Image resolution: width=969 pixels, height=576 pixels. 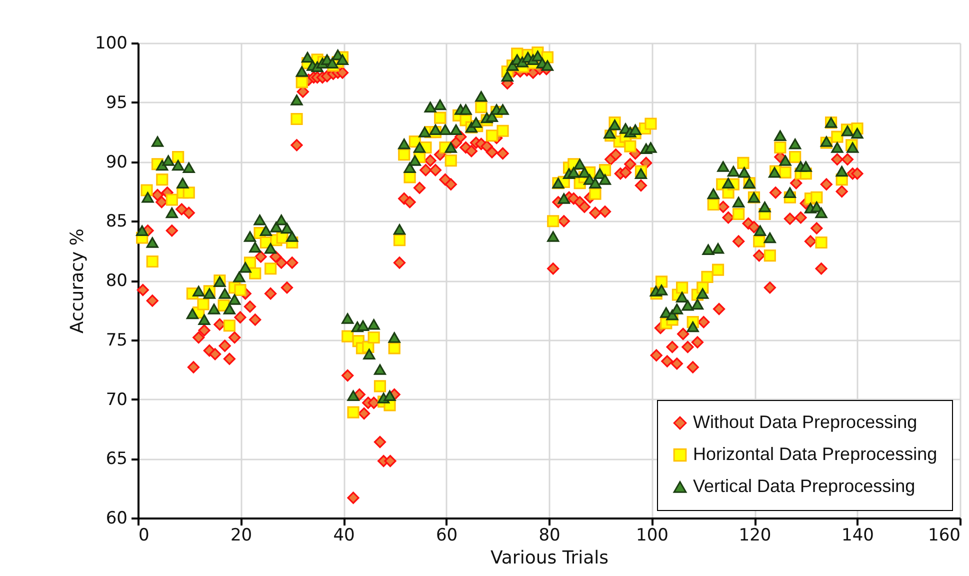 I want to click on y-tick-label: 100, so click(x=111, y=44).